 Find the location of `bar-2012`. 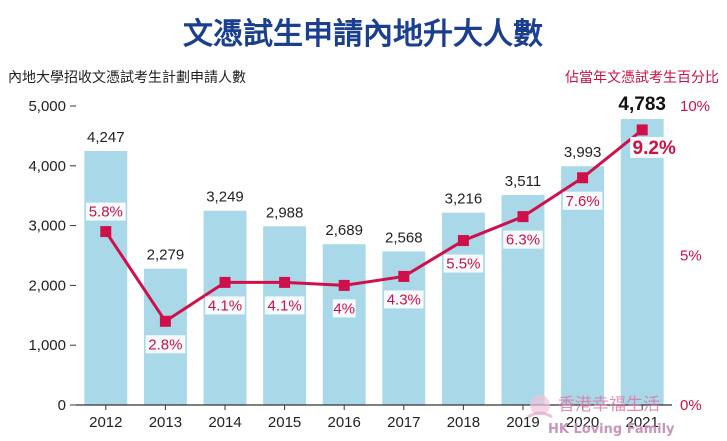

bar-2012 is located at coordinates (106, 278).